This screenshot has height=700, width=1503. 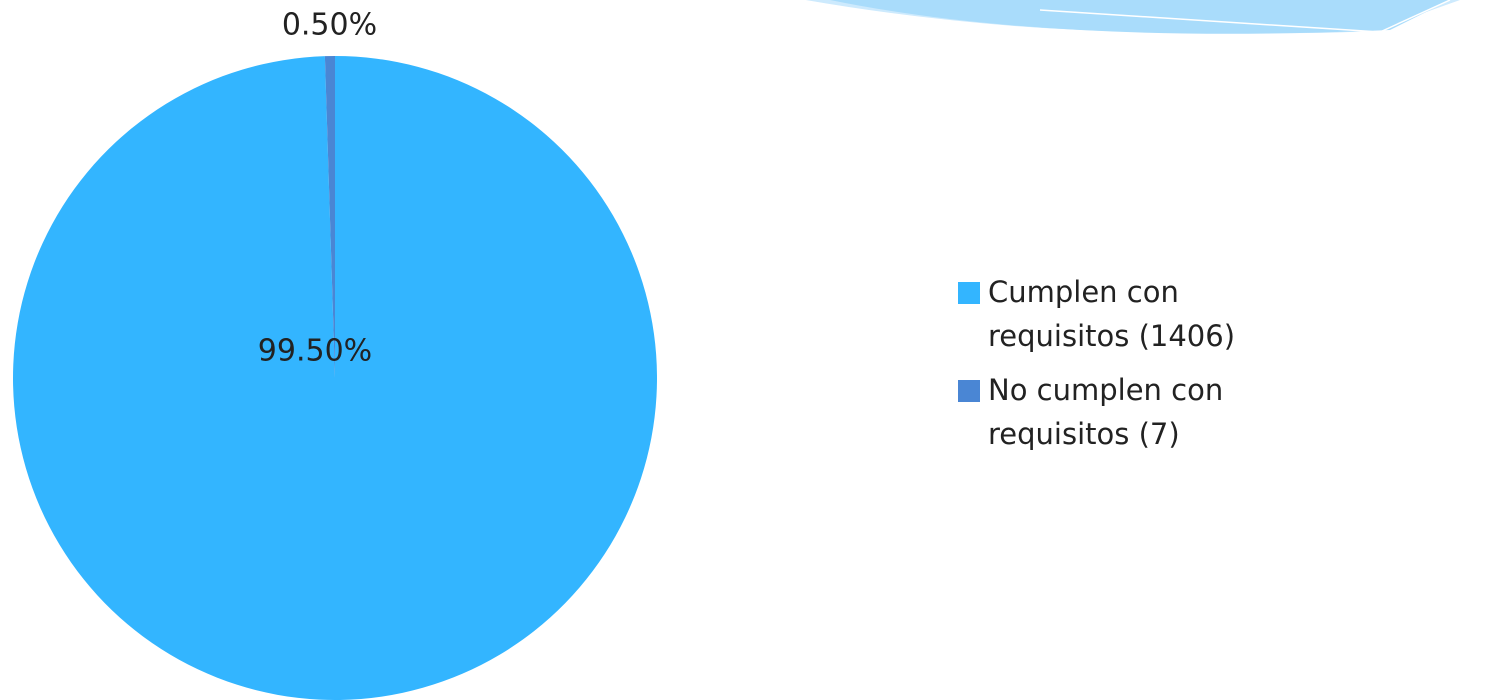 What do you see at coordinates (1112, 314) in the screenshot?
I see `legend-label: Cumplen con requisitos (1406)` at bounding box center [1112, 314].